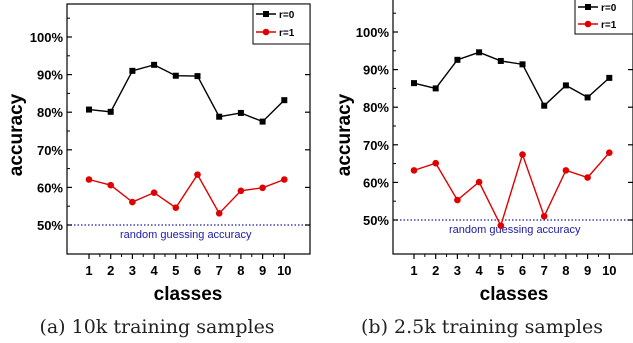 Image resolution: width=633 pixels, height=343 pixels. Describe the element at coordinates (110, 270) in the screenshot. I see `x-tick-label-a-2: 2` at that location.